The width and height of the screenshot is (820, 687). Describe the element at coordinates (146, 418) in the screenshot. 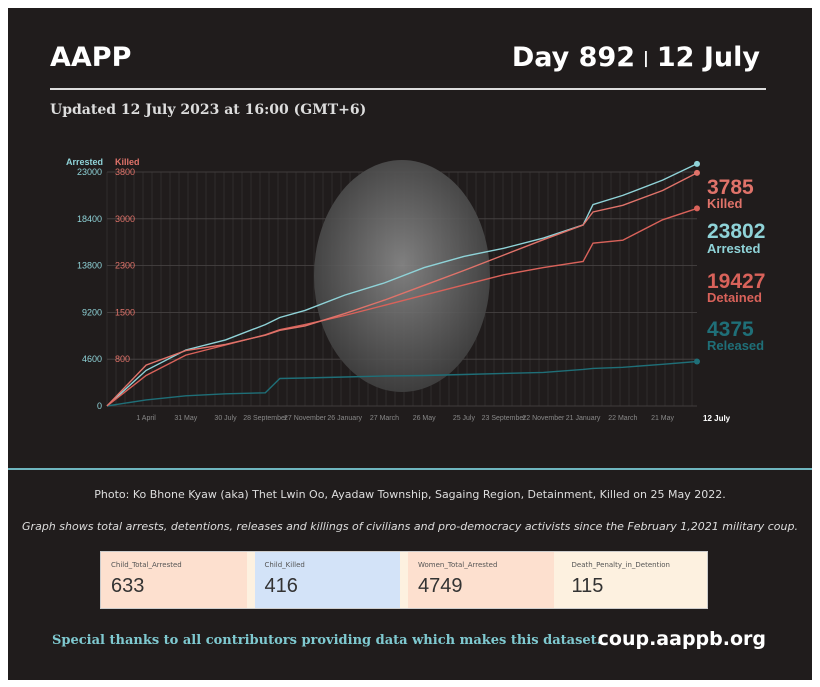

I see `x-axis-tick: 1 April` at that location.